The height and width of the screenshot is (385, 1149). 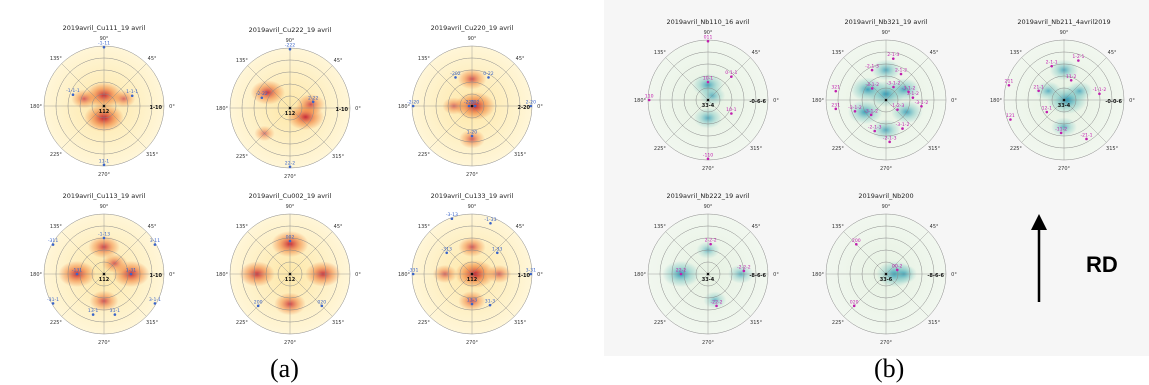 I want to click on pole-label: 110, so click(x=649, y=97).